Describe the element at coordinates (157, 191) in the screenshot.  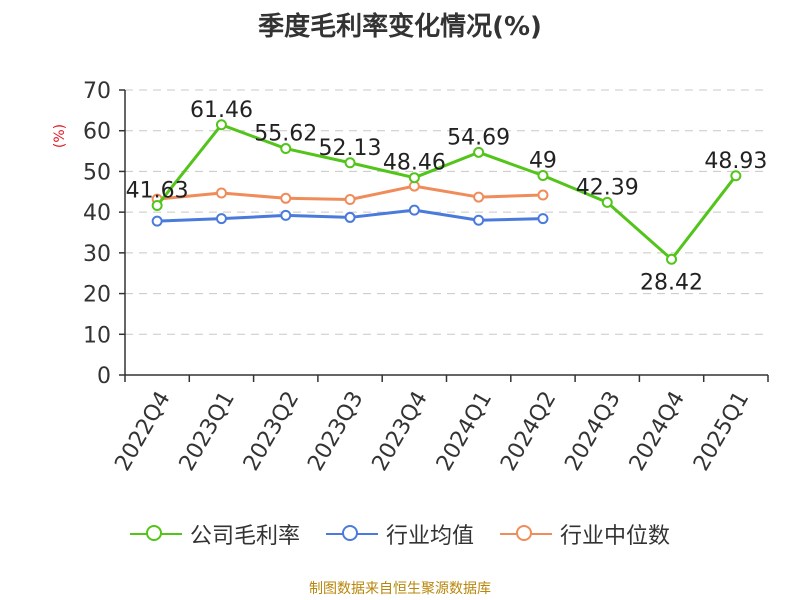
I see `data-label: 41.63` at that location.